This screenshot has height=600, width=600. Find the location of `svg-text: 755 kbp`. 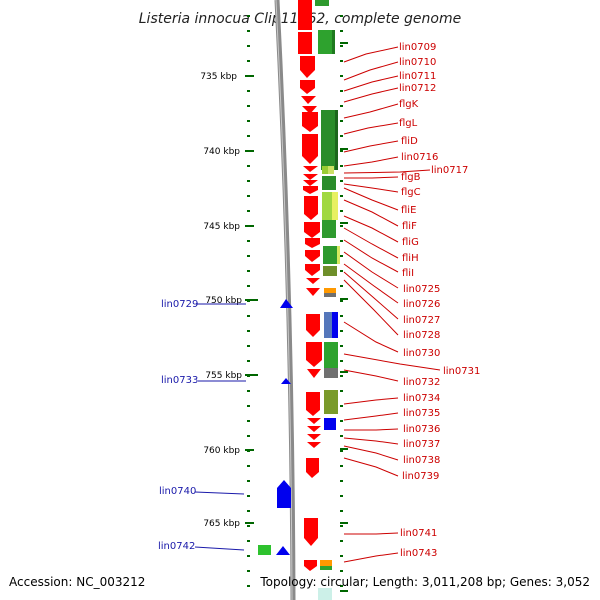

svg-text: 755 kbp is located at coordinates (223, 376).